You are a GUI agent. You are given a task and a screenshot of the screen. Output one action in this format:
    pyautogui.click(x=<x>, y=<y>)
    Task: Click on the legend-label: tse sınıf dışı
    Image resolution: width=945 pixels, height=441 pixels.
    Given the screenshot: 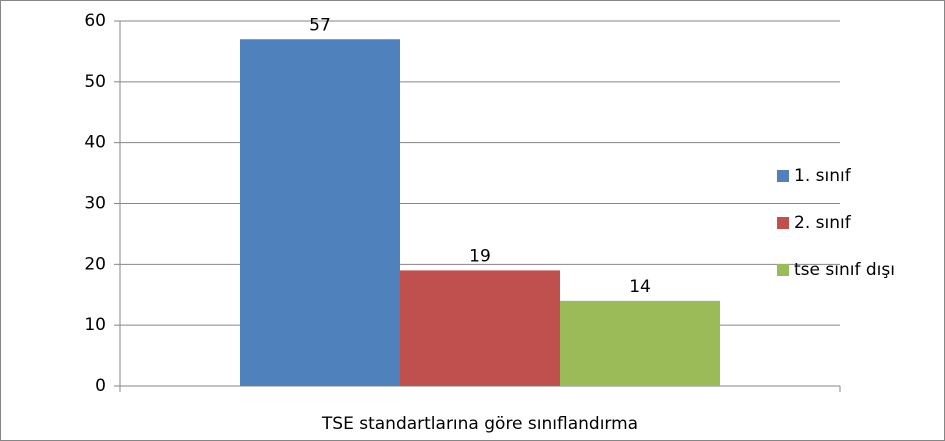 What is the action you would take?
    pyautogui.click(x=844, y=270)
    